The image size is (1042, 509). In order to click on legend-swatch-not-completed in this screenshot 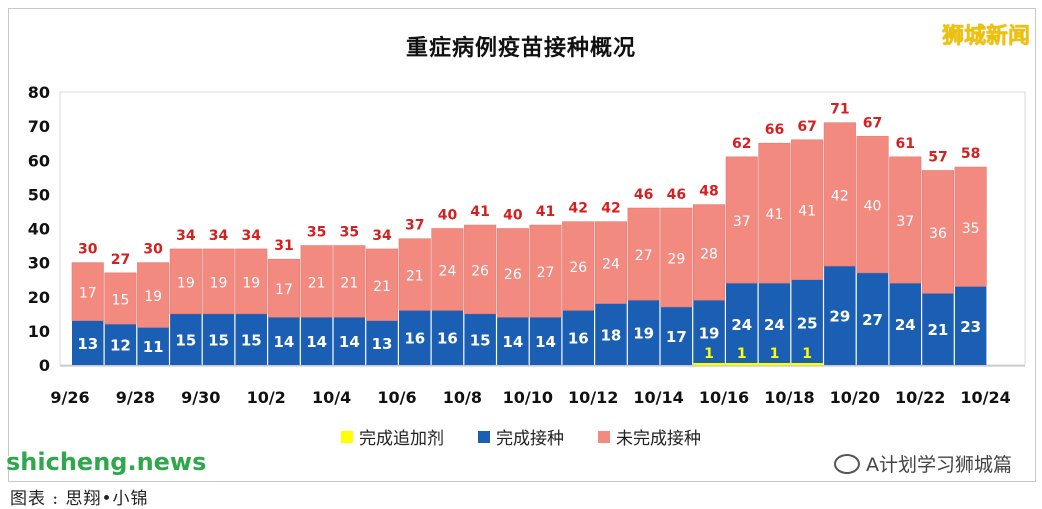, I will do `click(604, 436)`.